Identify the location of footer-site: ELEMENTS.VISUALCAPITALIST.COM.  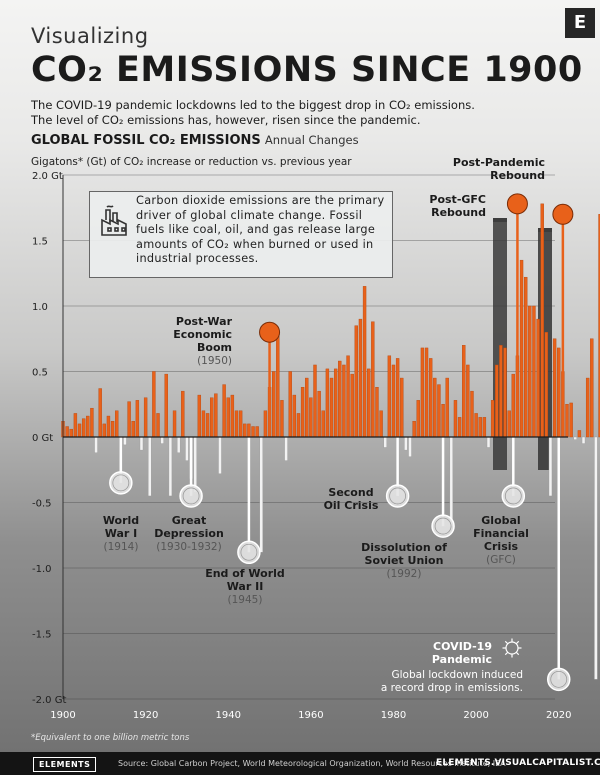
(518, 763).